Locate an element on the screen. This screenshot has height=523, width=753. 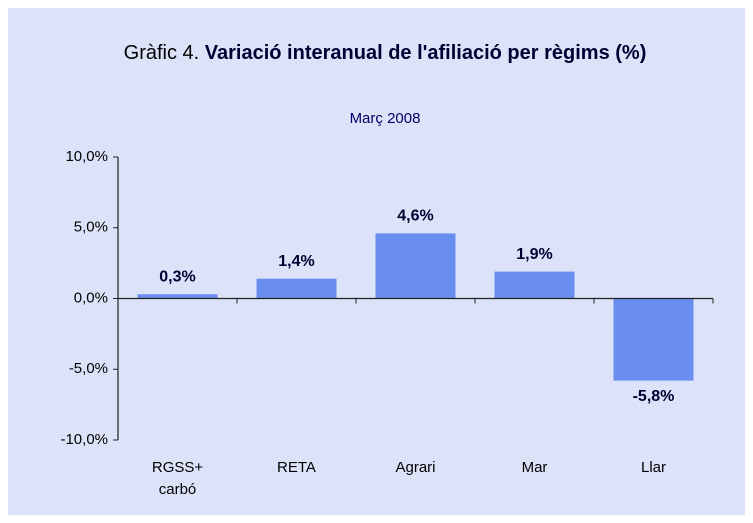
y-tick-label: -5,0% is located at coordinates (88, 368).